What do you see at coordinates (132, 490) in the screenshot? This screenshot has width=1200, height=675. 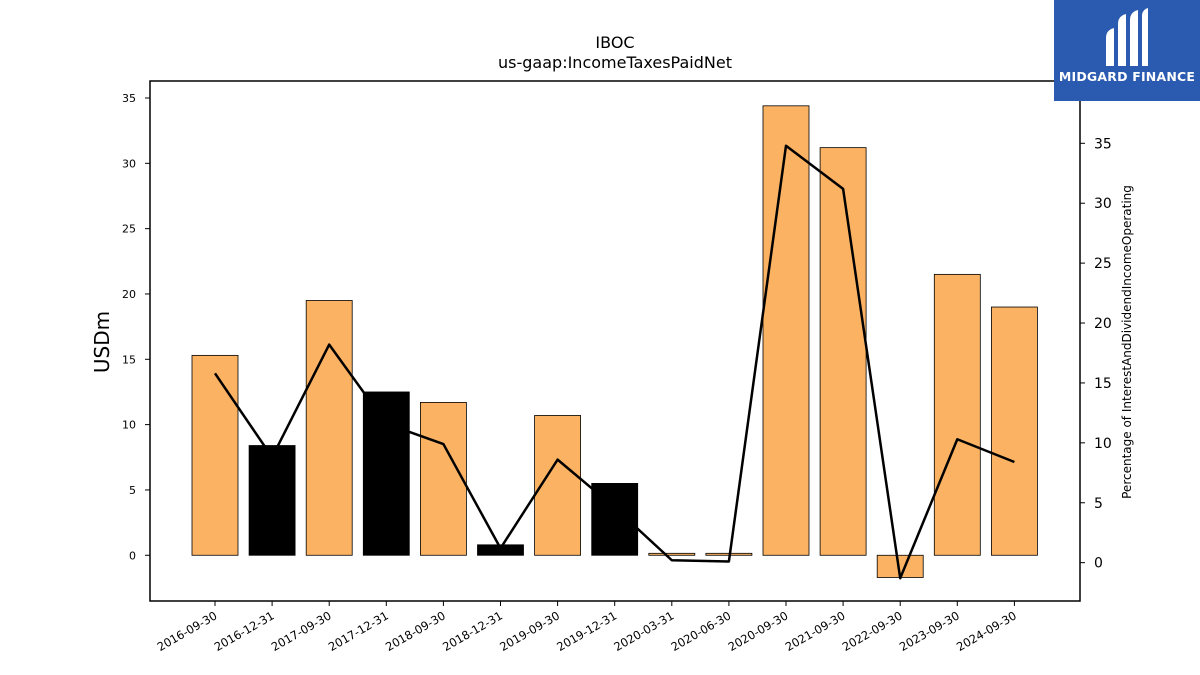 I see `y-tick-label-5: 5` at bounding box center [132, 490].